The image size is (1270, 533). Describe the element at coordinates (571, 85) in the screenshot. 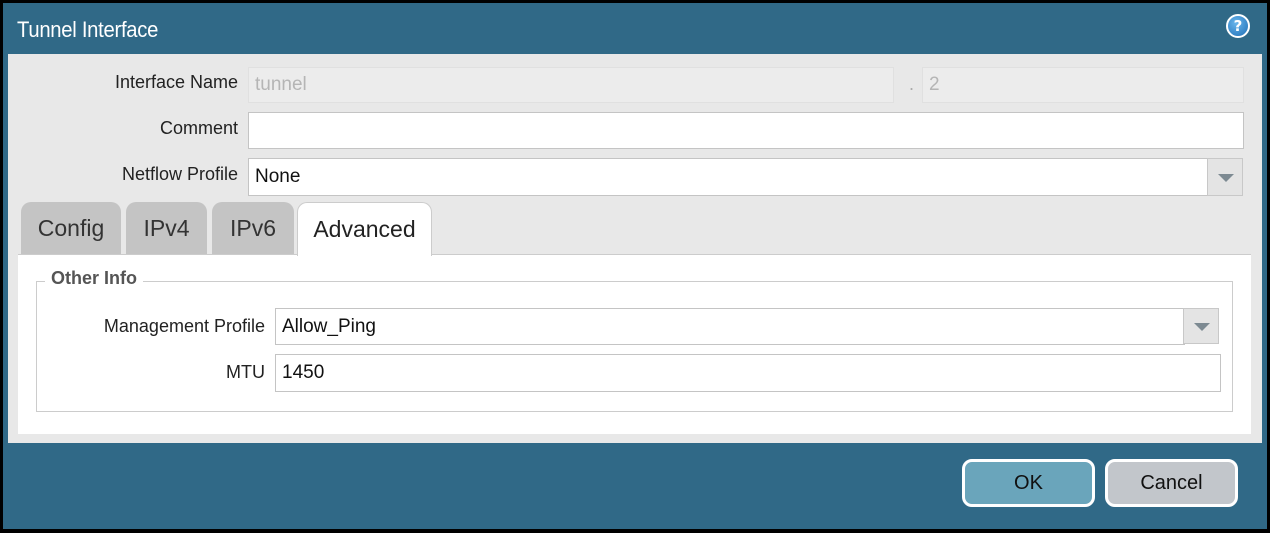

I see `interface-name-input: tunnel` at that location.